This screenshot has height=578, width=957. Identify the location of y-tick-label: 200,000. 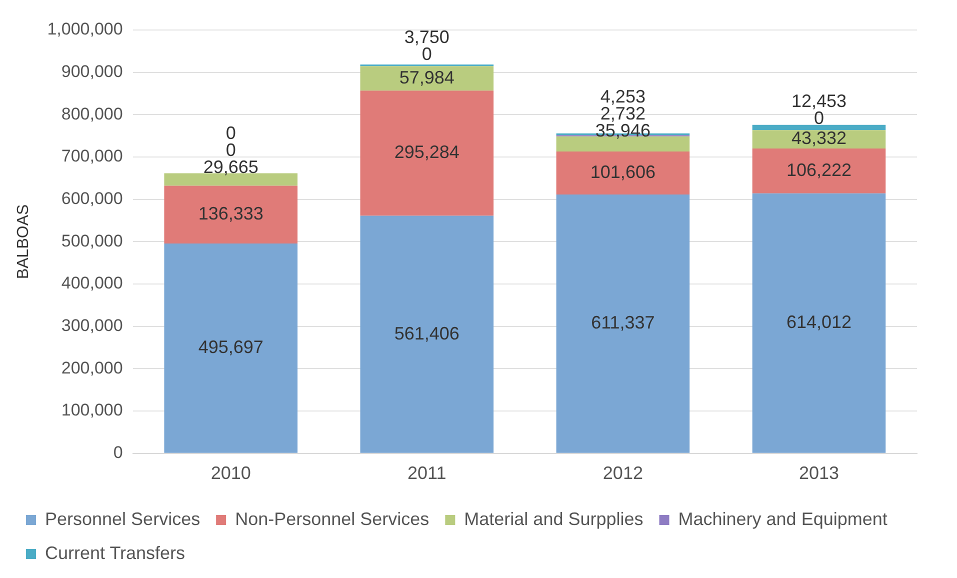
(92, 368).